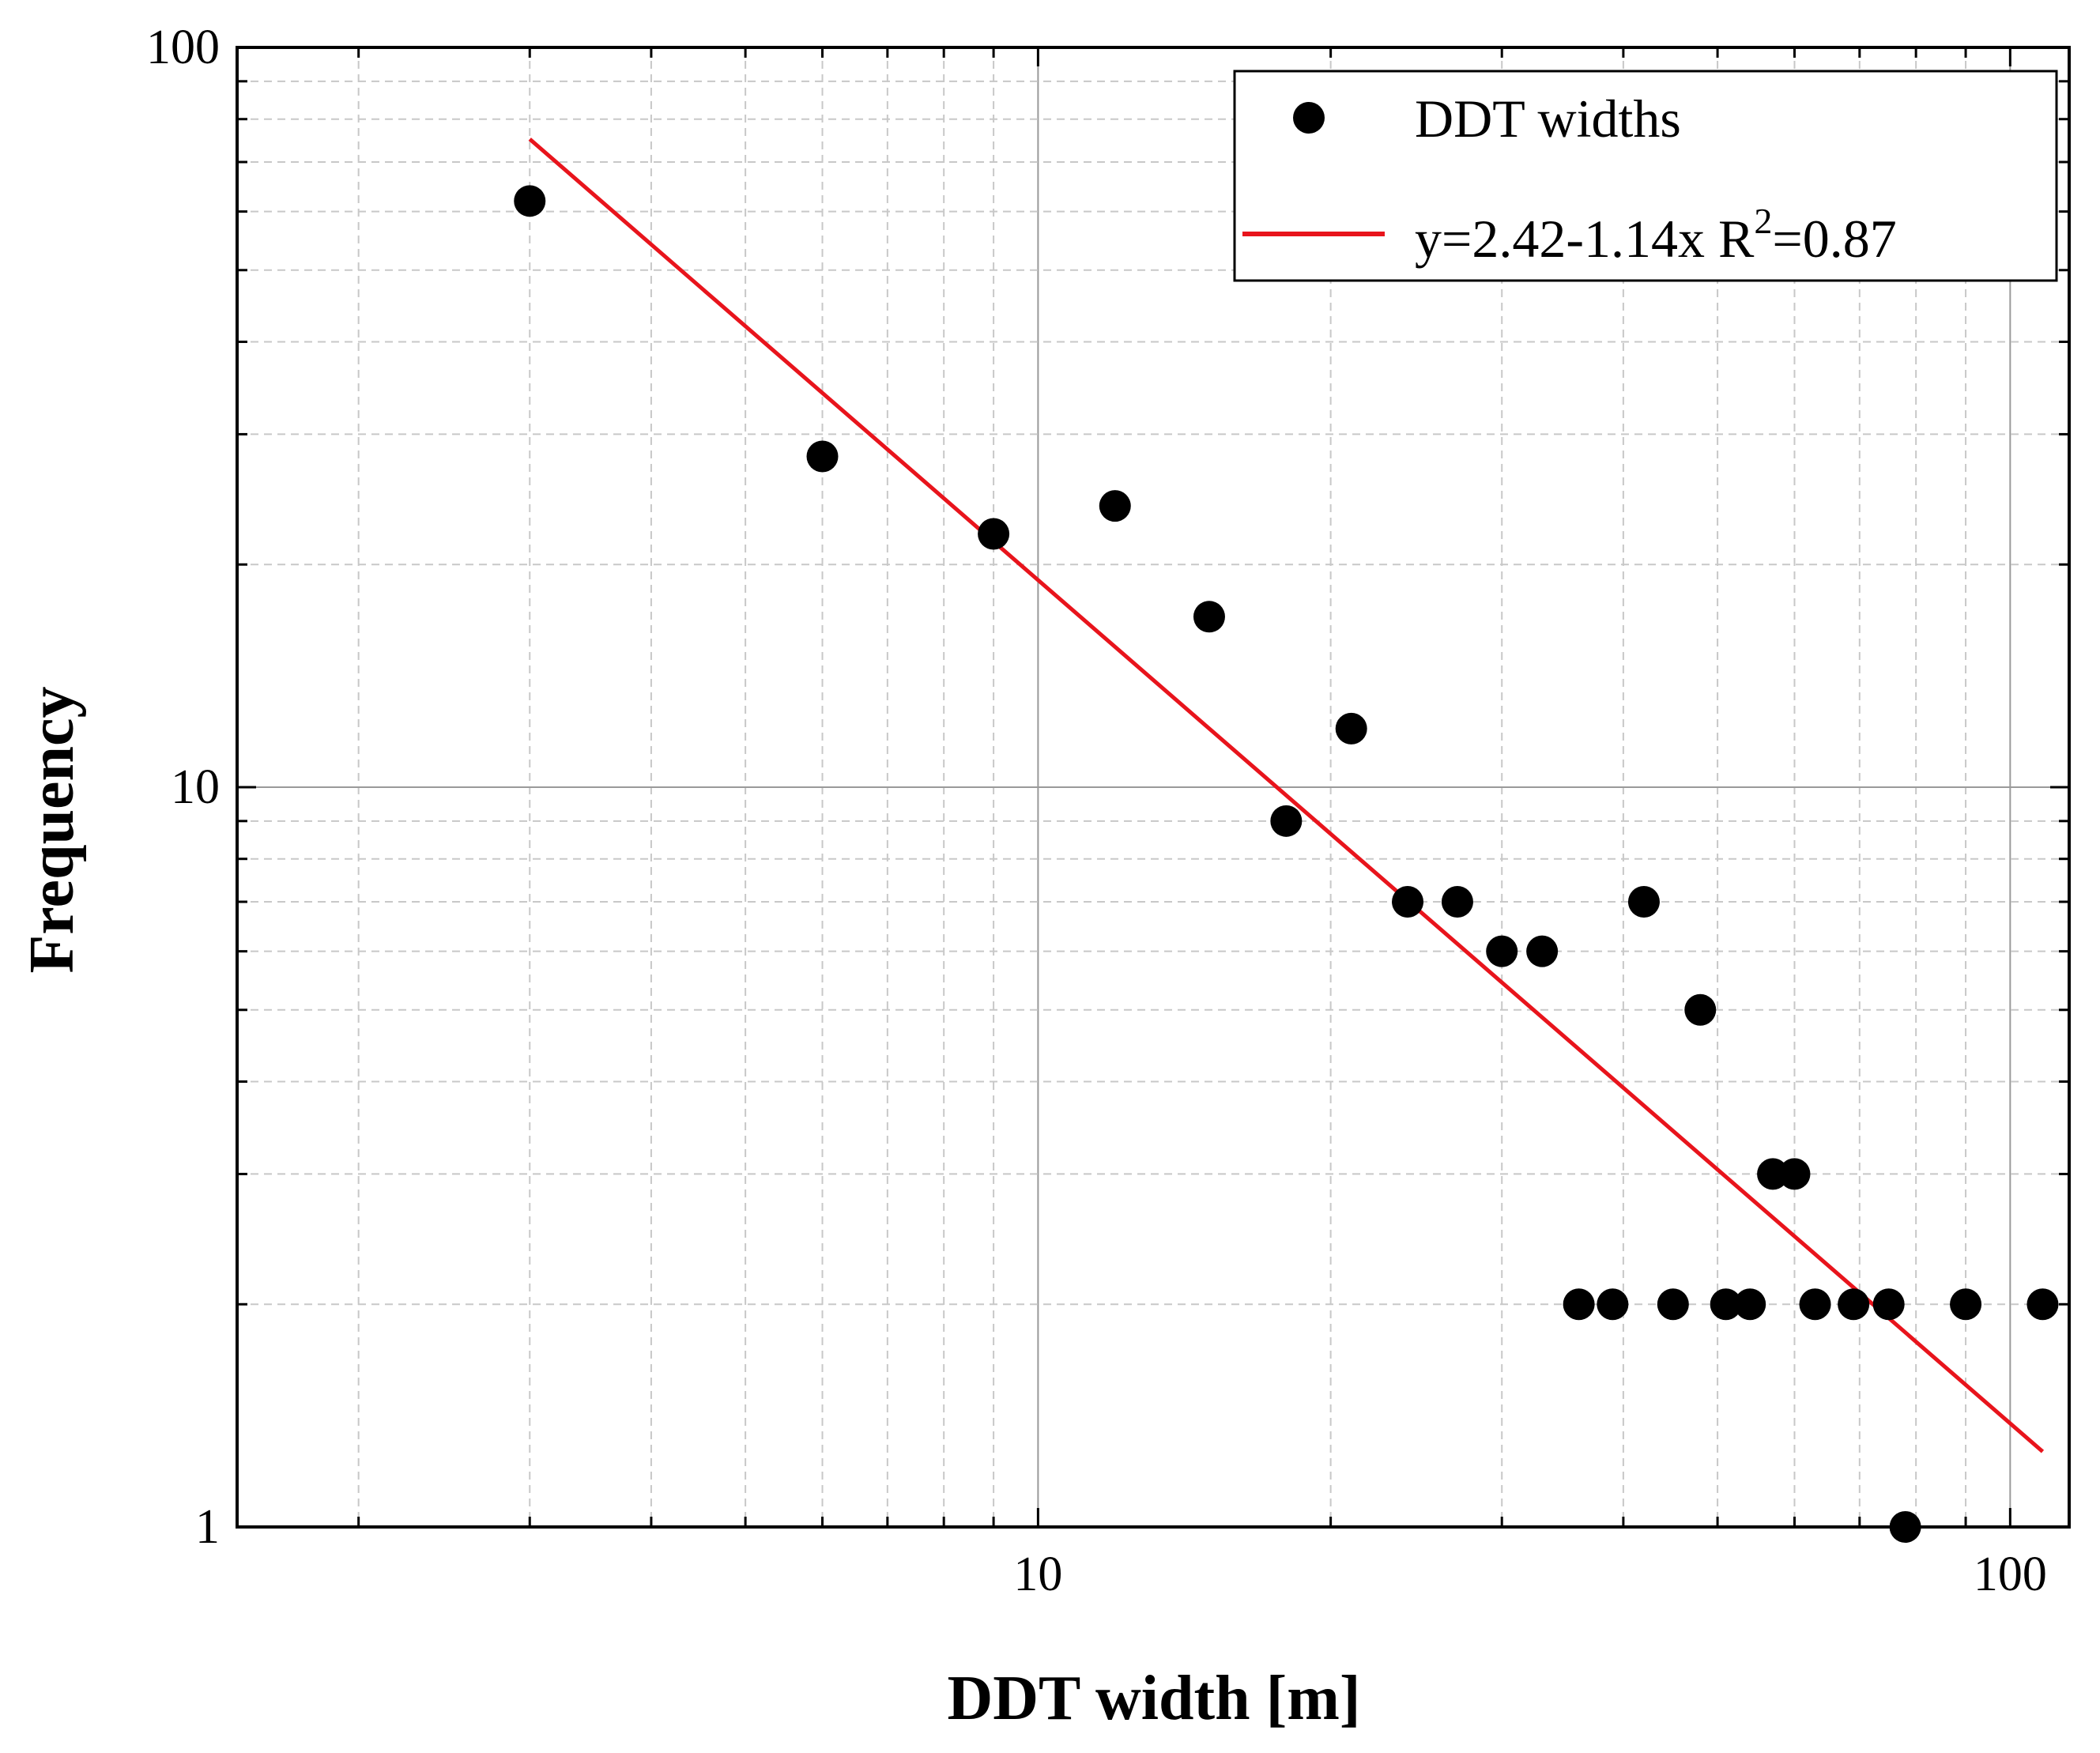 The width and height of the screenshot is (2100, 1753). Describe the element at coordinates (1763, 221) in the screenshot. I see `legend-fit-superscript: 2` at that location.